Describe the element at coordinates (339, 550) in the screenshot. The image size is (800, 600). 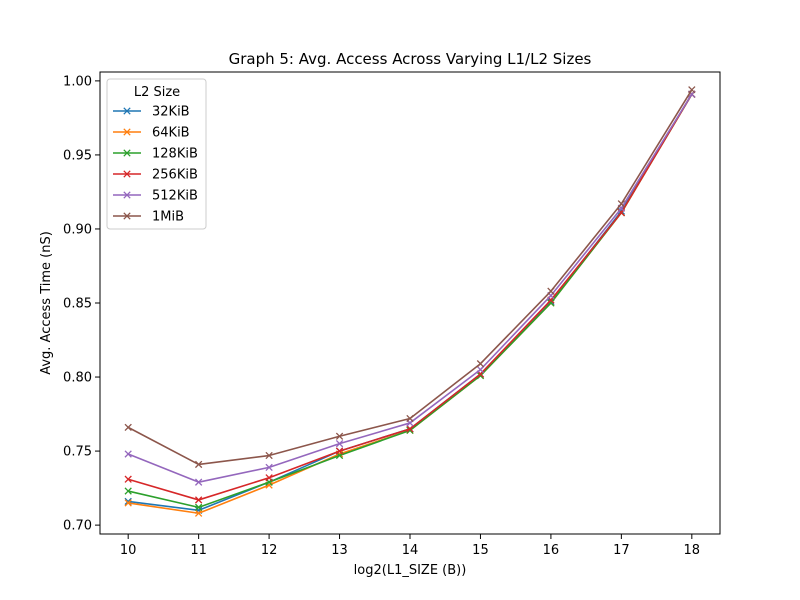
I see `x-tick-label: 13` at that location.